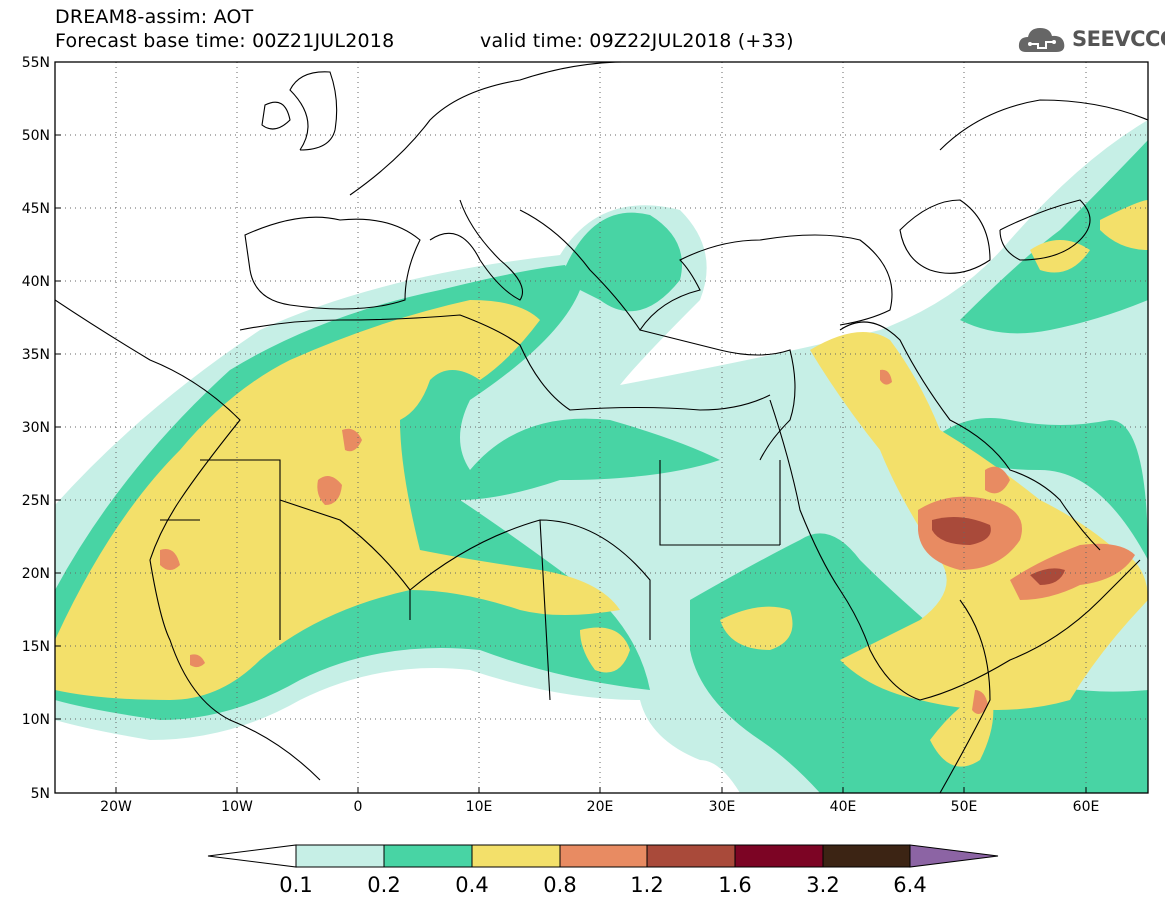 The image size is (1165, 905). I want to click on lon-label: 0, so click(358, 807).